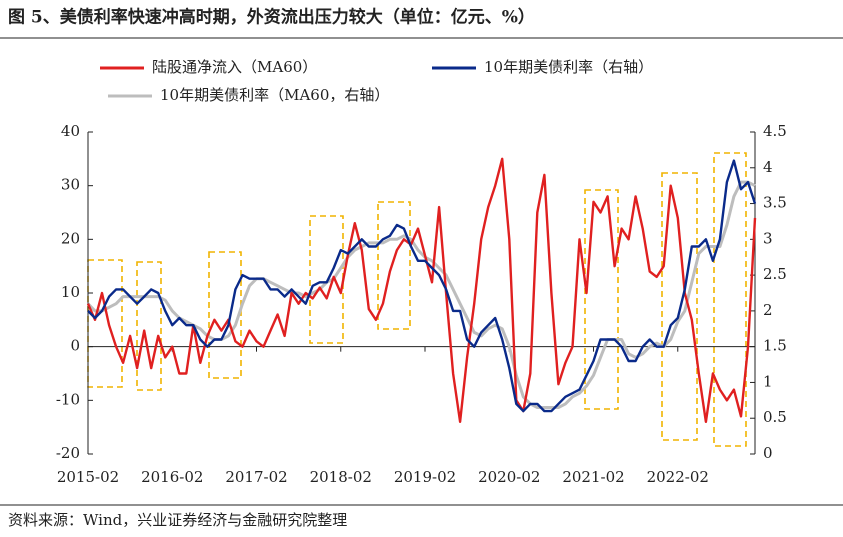 The image size is (843, 537). What do you see at coordinates (768, 238) in the screenshot?
I see `y2-tick-label: 3` at bounding box center [768, 238].